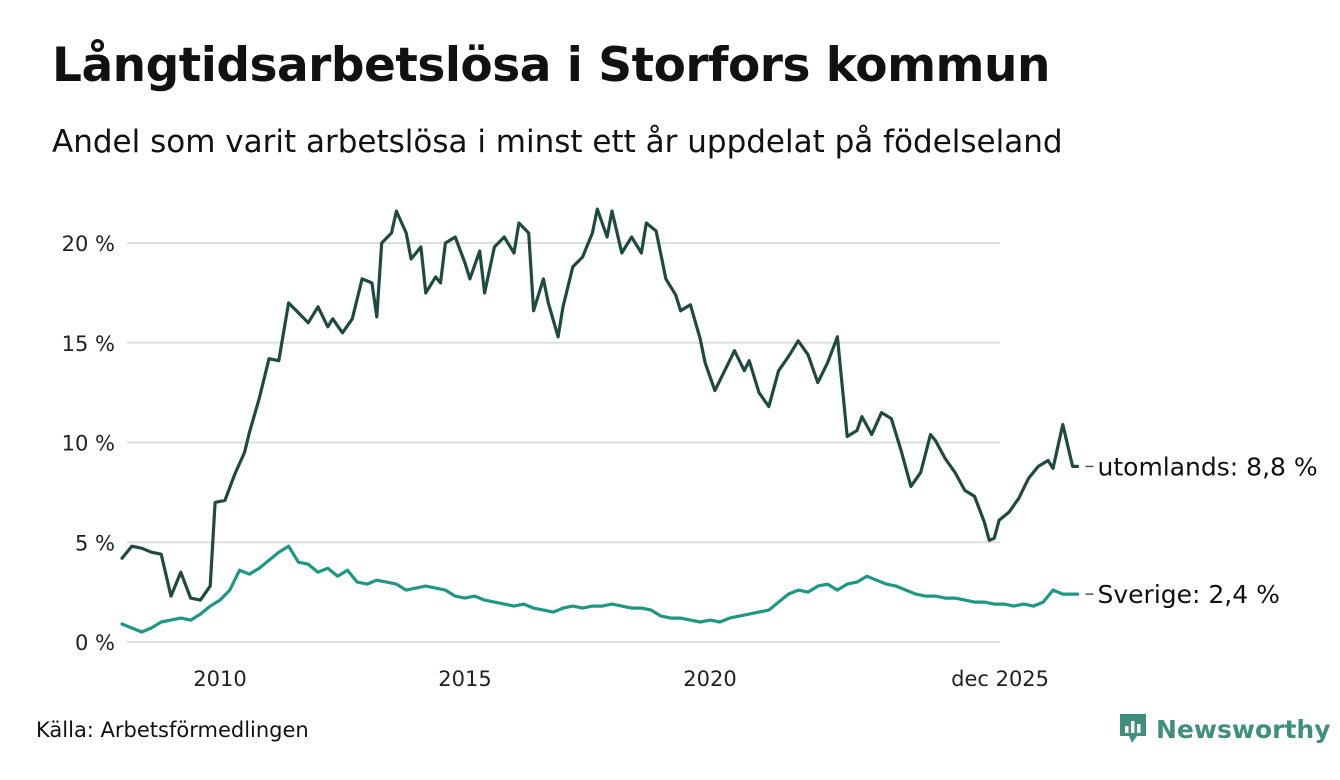 The image size is (1340, 780). What do you see at coordinates (1000, 679) in the screenshot?
I see `x-tick-label: dec 2025` at bounding box center [1000, 679].